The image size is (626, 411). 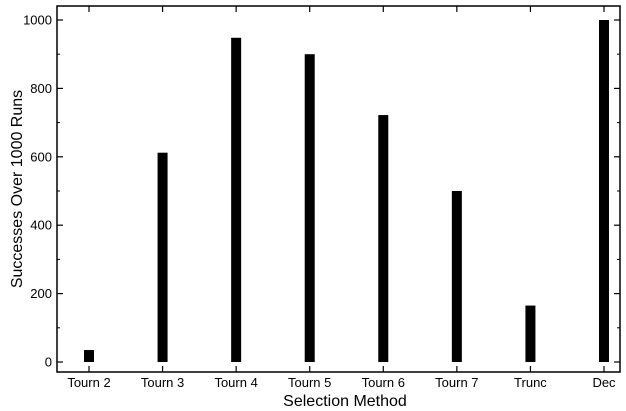 What do you see at coordinates (41, 293) in the screenshot?
I see `y-tick-label: 200` at bounding box center [41, 293].